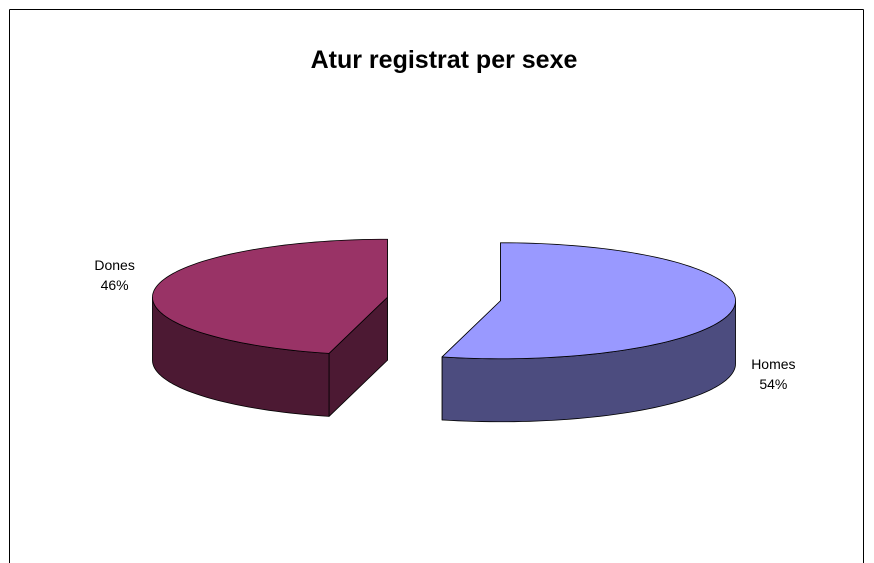 This screenshot has height=563, width=874. I want to click on data-label-category: Homes, so click(773, 364).